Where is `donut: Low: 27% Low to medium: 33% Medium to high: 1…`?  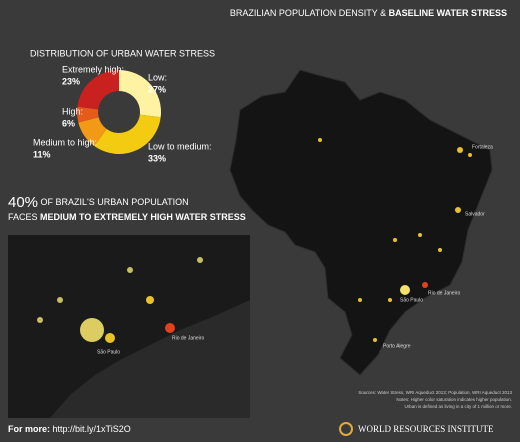 donut: Low: 27% Low to medium: 33% Medium to high: 1… is located at coordinates (122, 113).